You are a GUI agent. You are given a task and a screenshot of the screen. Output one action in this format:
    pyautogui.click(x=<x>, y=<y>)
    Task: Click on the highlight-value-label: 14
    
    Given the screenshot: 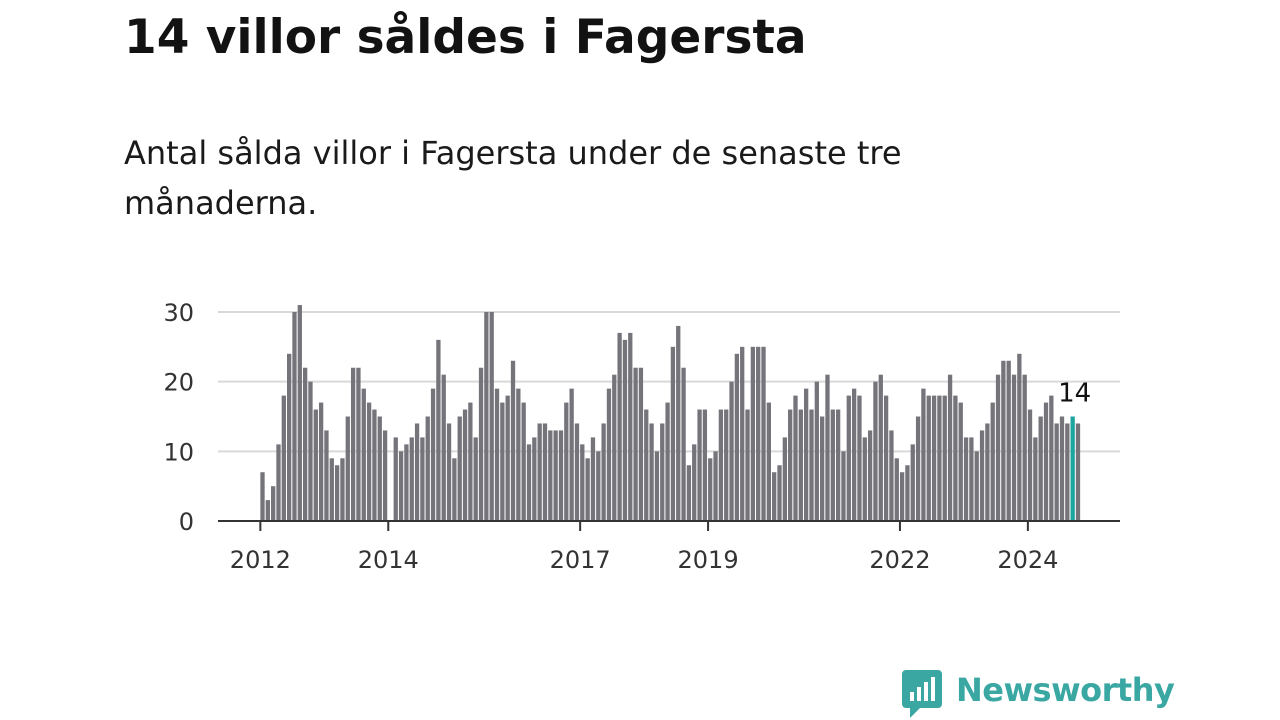 What is the action you would take?
    pyautogui.click(x=1074, y=394)
    